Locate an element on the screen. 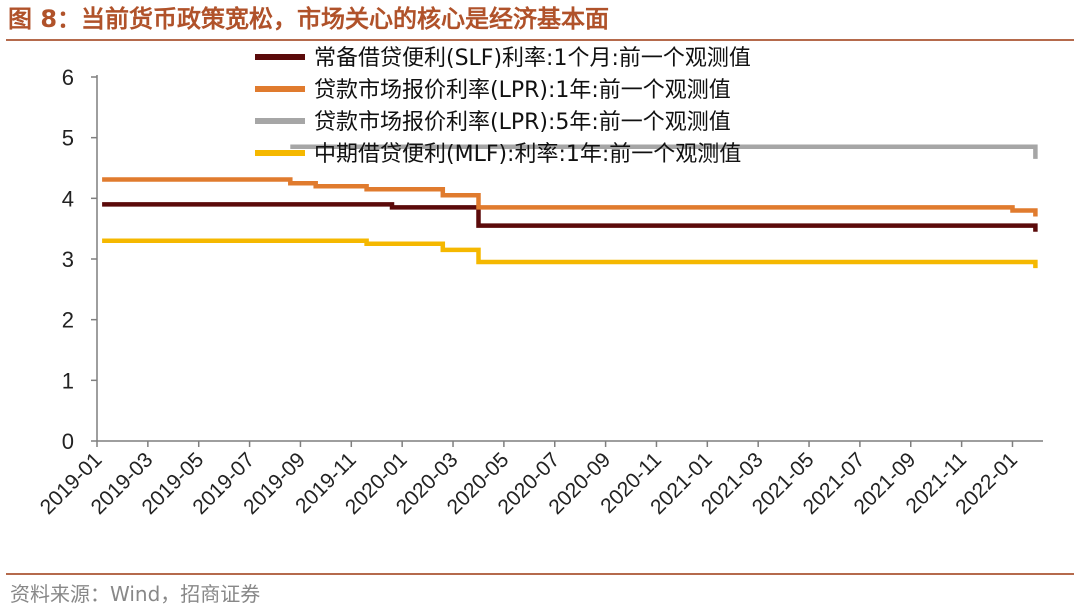 This screenshot has height=608, width=1080. legend-label-lpr1: 贷款市场报价利率(LPR):1年:前一个观测值 is located at coordinates (522, 90).